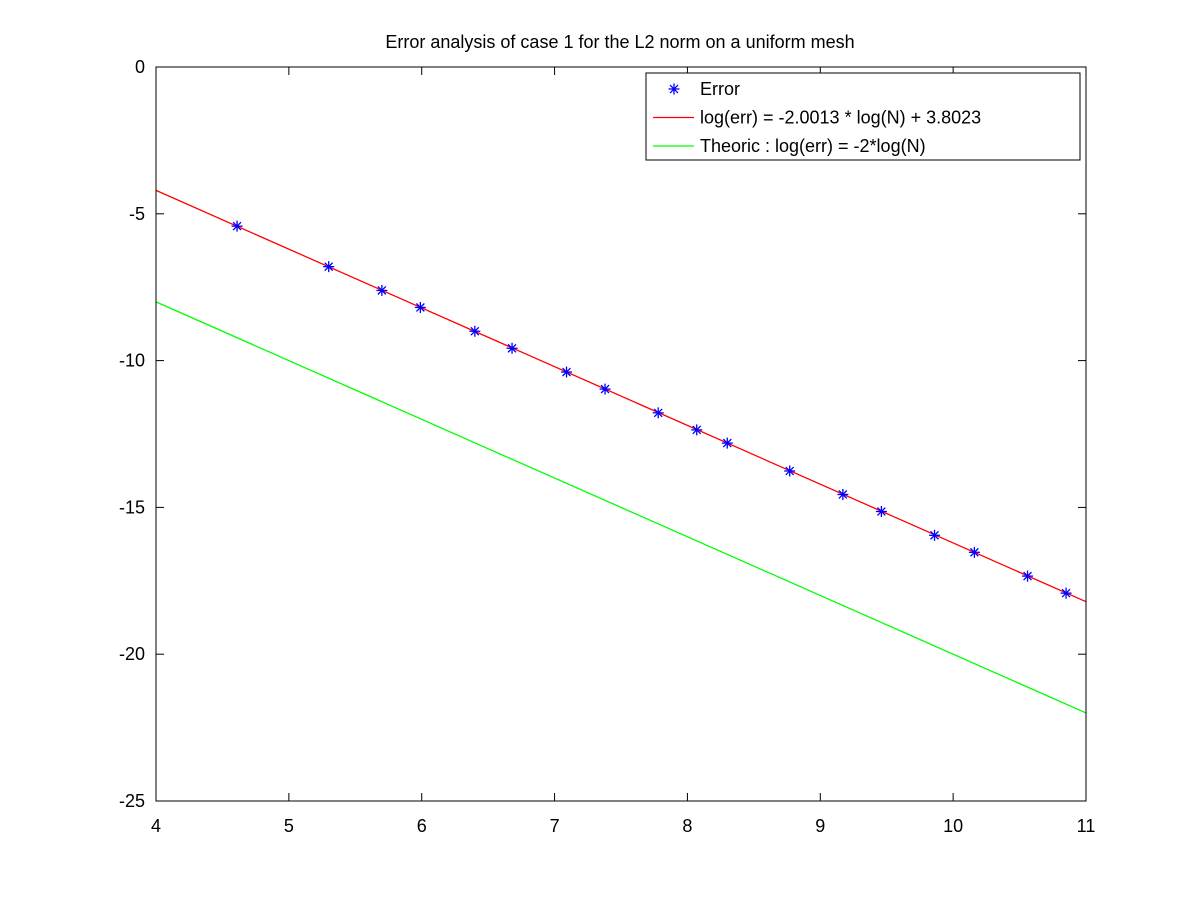 The height and width of the screenshot is (902, 1200). I want to click on x-tick-label: 11, so click(1086, 826).